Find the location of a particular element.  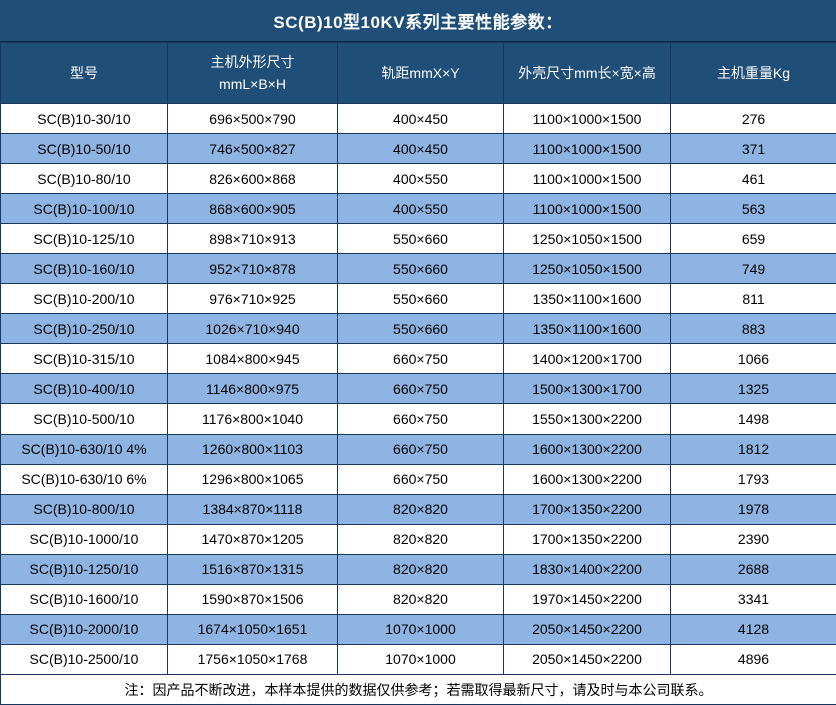

table-cell: SC(B)10-1000/10 is located at coordinates (84, 539).